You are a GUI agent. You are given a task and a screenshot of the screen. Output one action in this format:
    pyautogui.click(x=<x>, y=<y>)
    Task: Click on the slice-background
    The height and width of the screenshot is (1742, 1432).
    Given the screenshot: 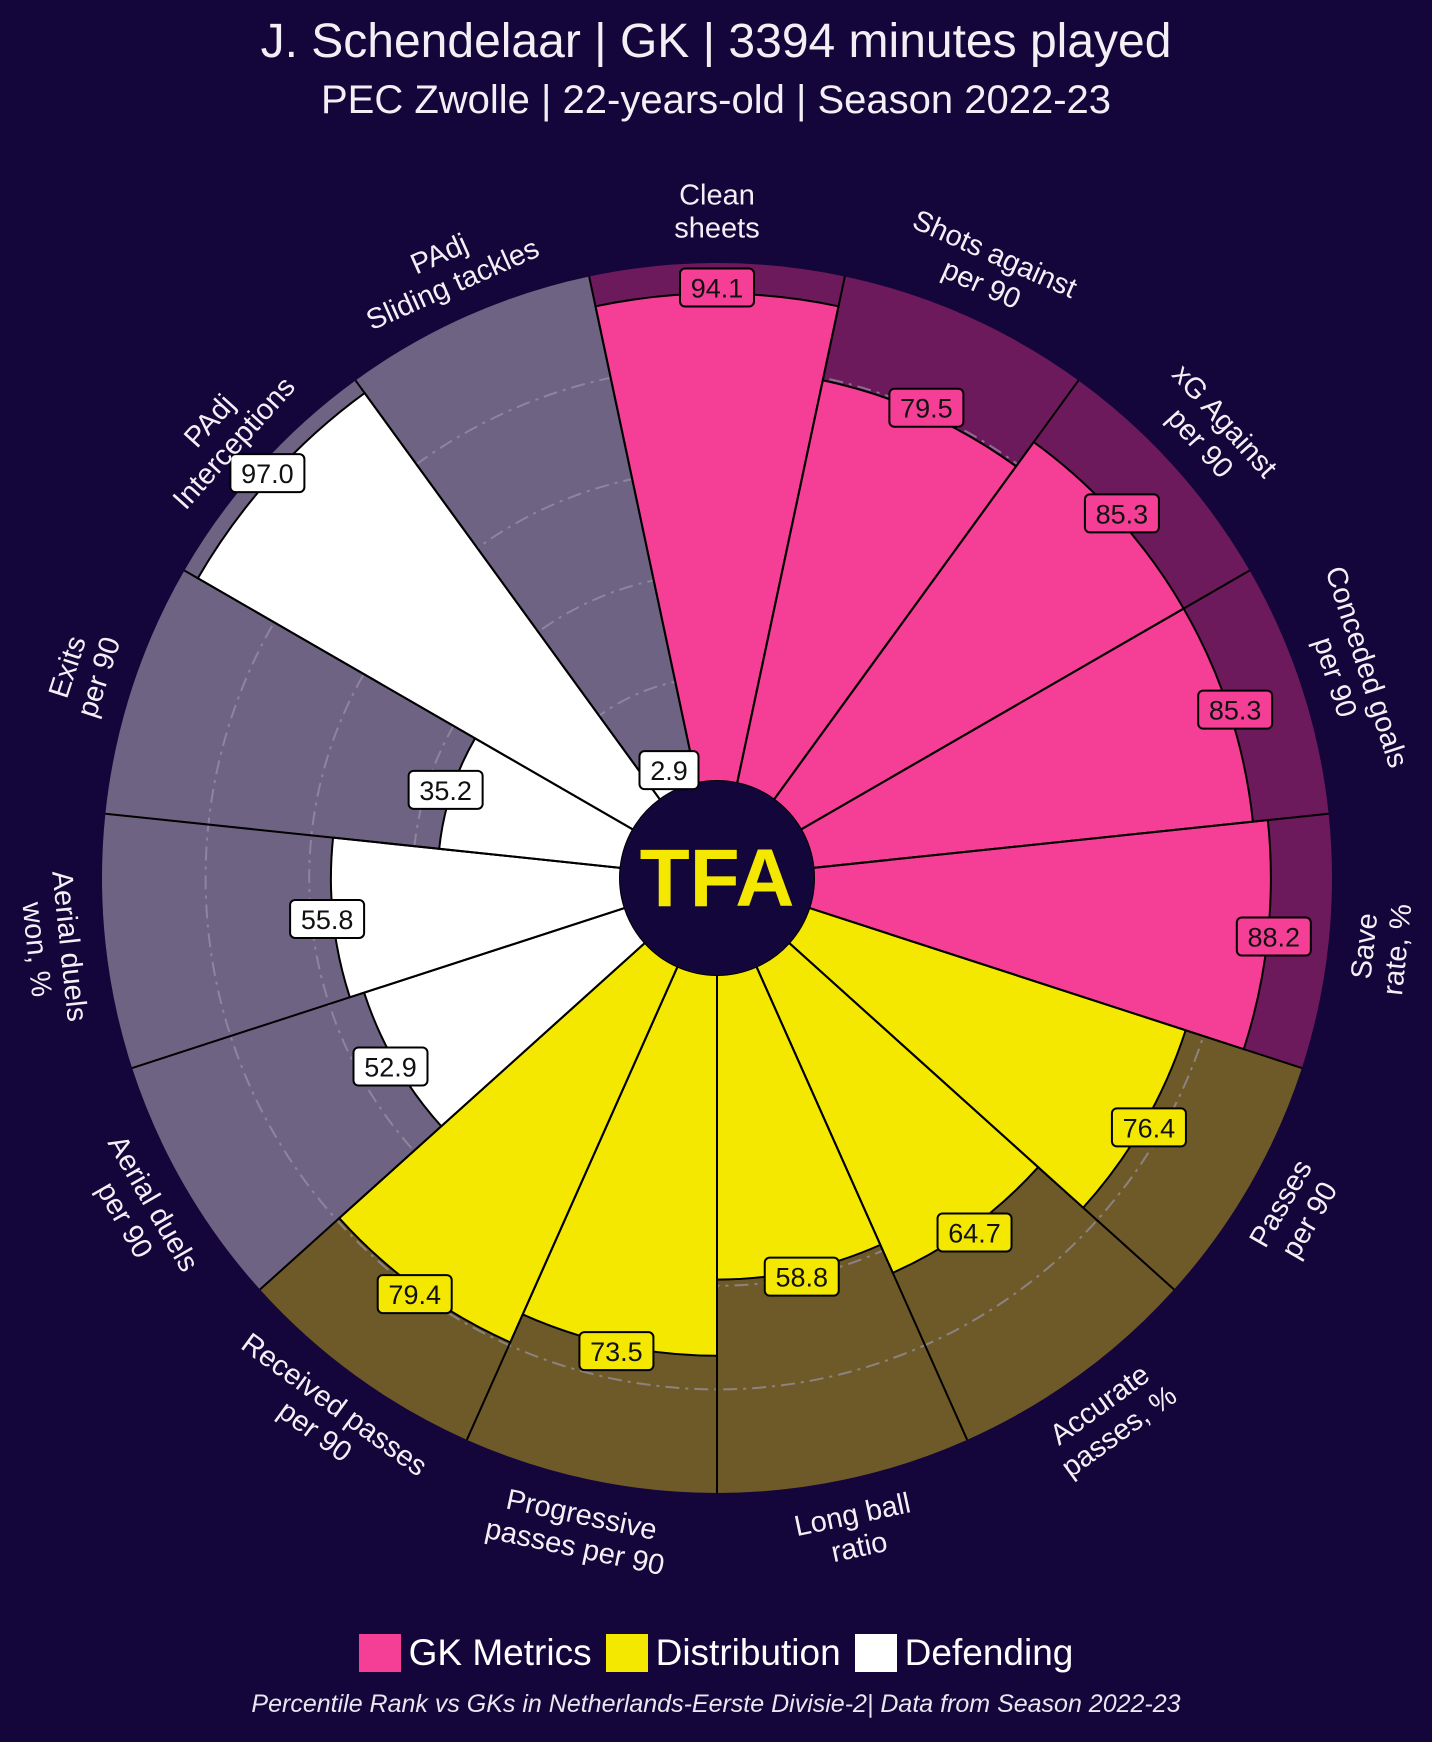 What is the action you would take?
    pyautogui.click(x=526, y=538)
    